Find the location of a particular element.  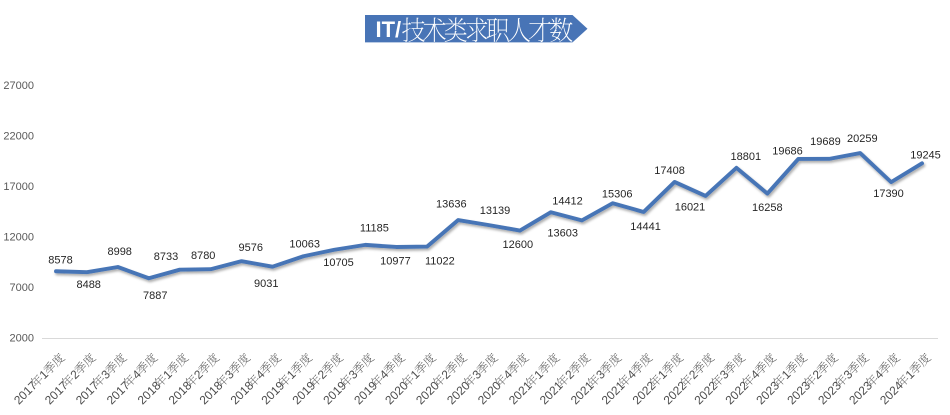

svg-text: 10705 is located at coordinates (338, 263).